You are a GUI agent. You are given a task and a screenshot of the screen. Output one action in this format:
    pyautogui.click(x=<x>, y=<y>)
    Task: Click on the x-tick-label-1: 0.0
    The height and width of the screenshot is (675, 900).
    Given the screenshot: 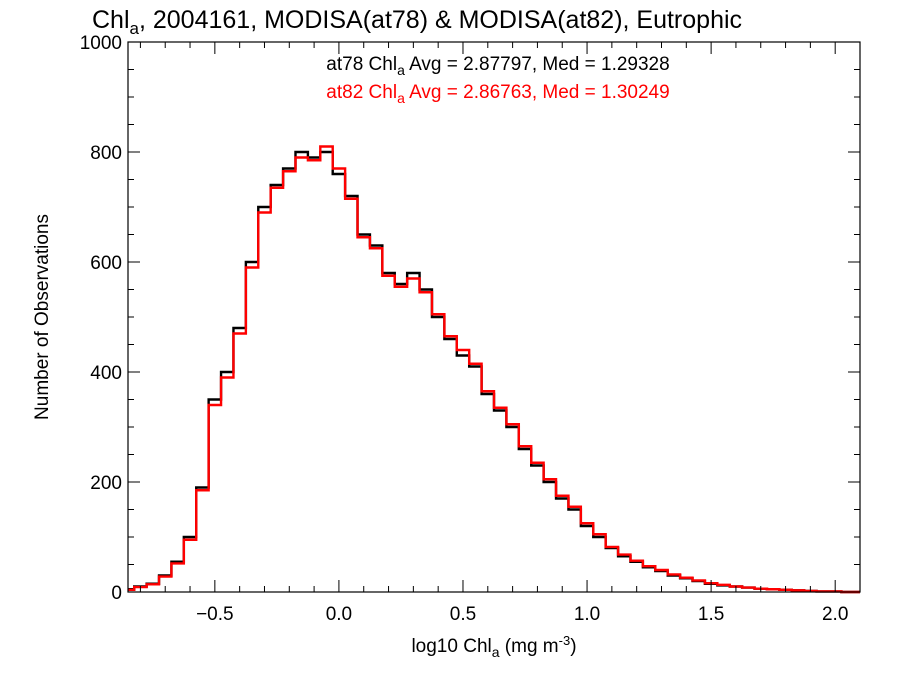 What is the action you would take?
    pyautogui.click(x=339, y=614)
    